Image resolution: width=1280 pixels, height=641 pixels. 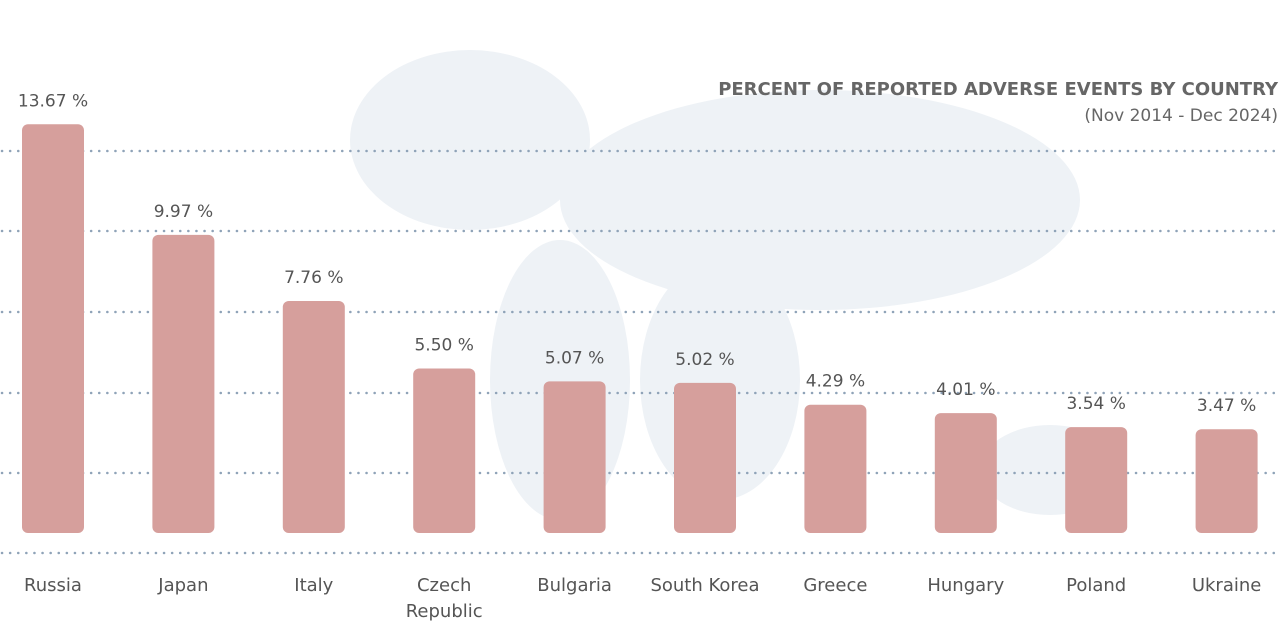 I want to click on x-tick-label: Czech Republic, so click(x=444, y=598).